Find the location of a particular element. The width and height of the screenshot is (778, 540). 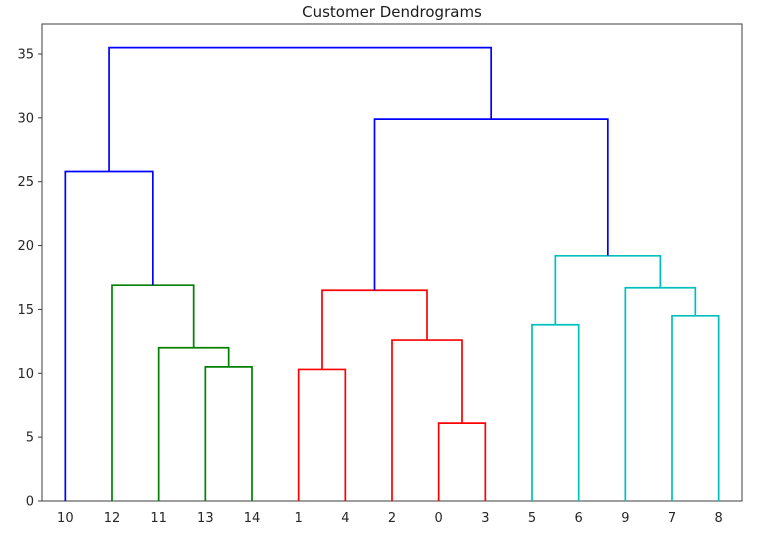

y-axis-ticks-layer: 0 5 10 15 20 25 30 35 is located at coordinates (29, 279).